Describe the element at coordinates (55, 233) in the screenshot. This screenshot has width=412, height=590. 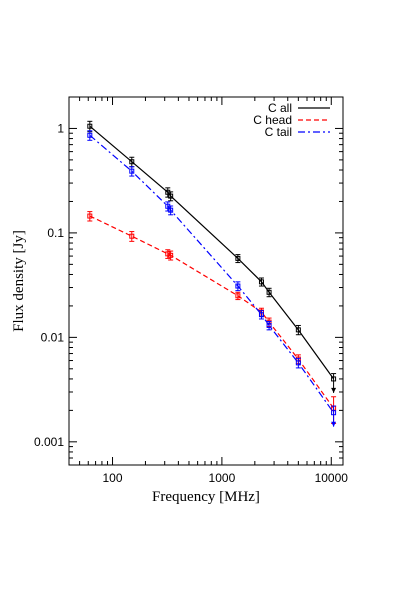
I see `y-tick-label: 0.1` at that location.